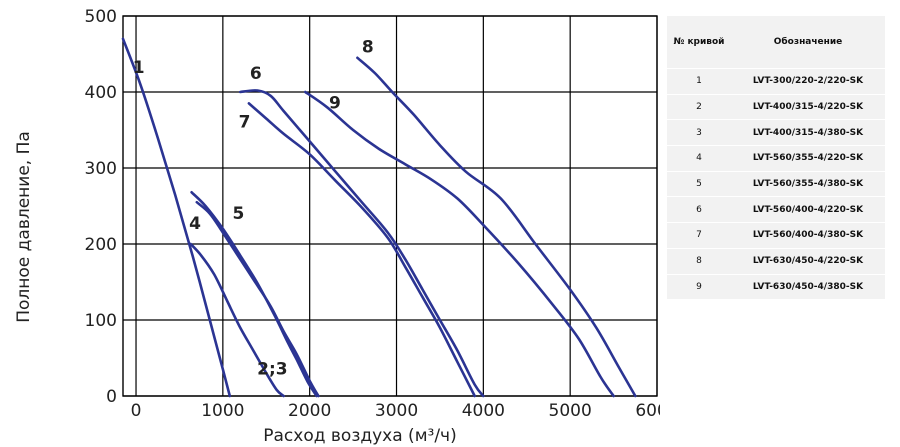  What do you see at coordinates (139, 68) in the screenshot?
I see `curve-label: 1` at bounding box center [139, 68].